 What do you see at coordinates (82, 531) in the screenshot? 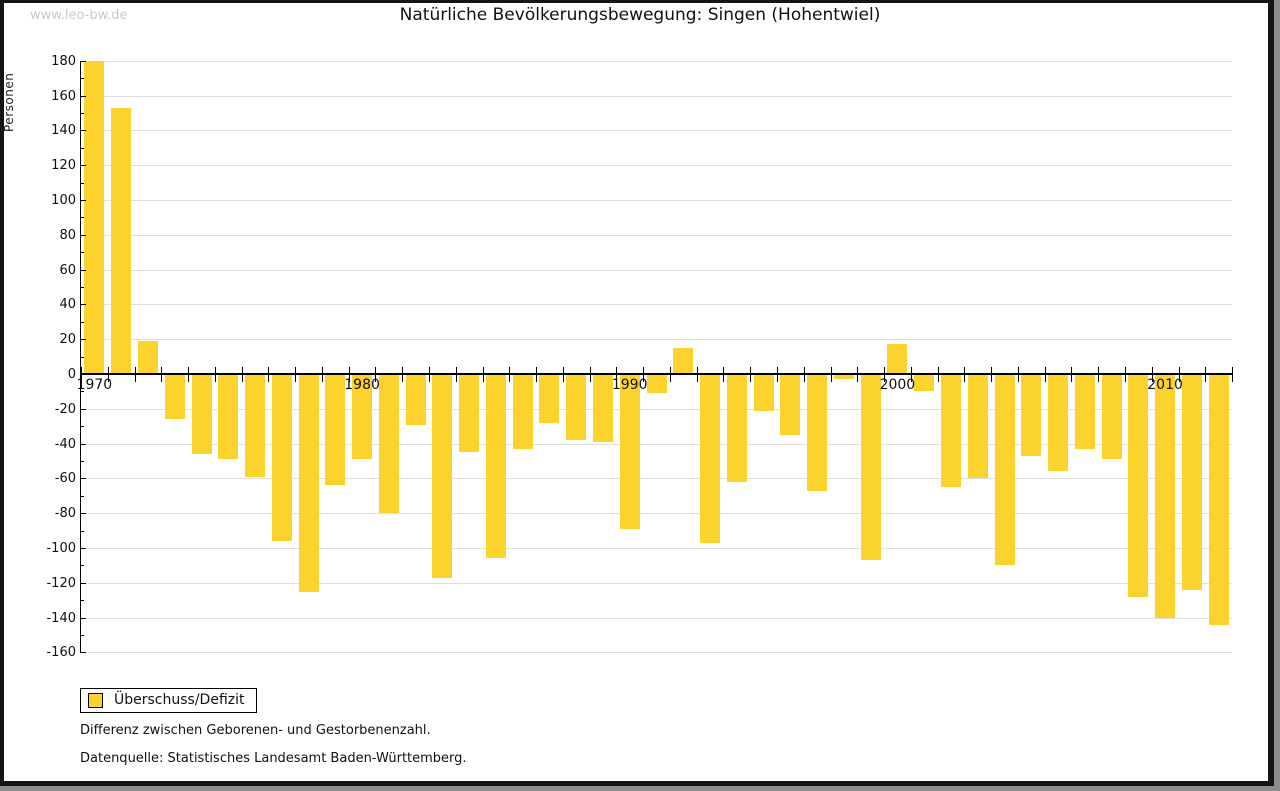
I see `y-tick--90` at bounding box center [82, 531].